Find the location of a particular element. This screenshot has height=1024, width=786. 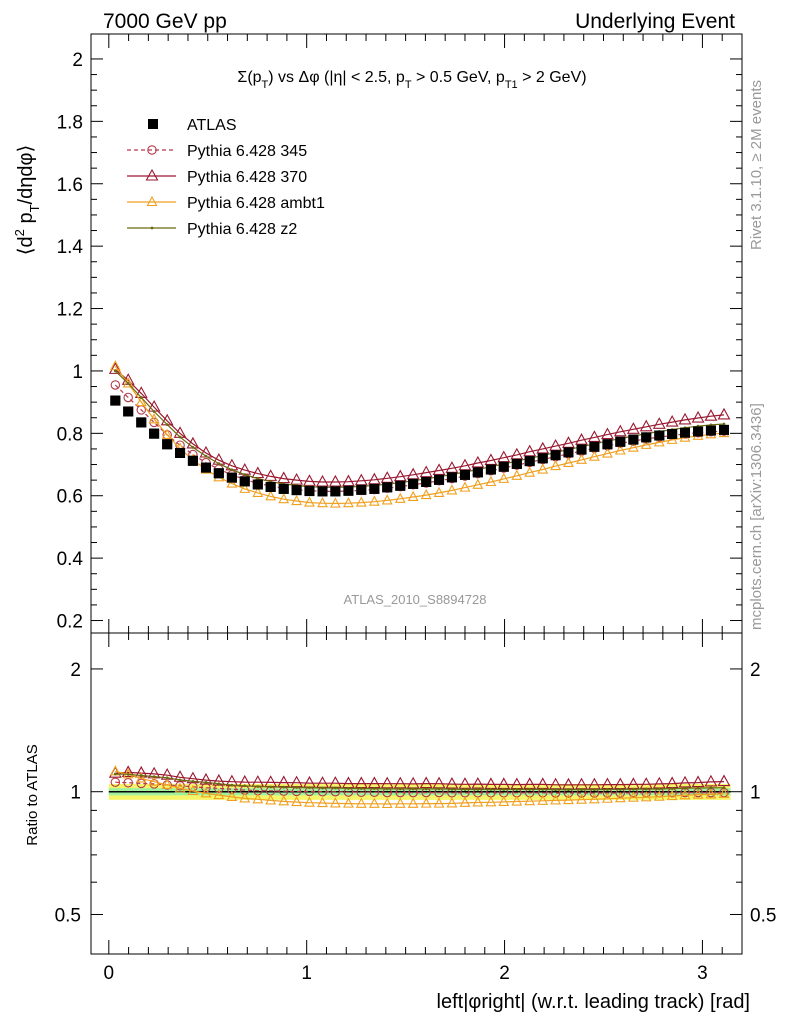

legend-entry-pythia-6-428-370: Pythia 6.428 370 is located at coordinates (217, 177).